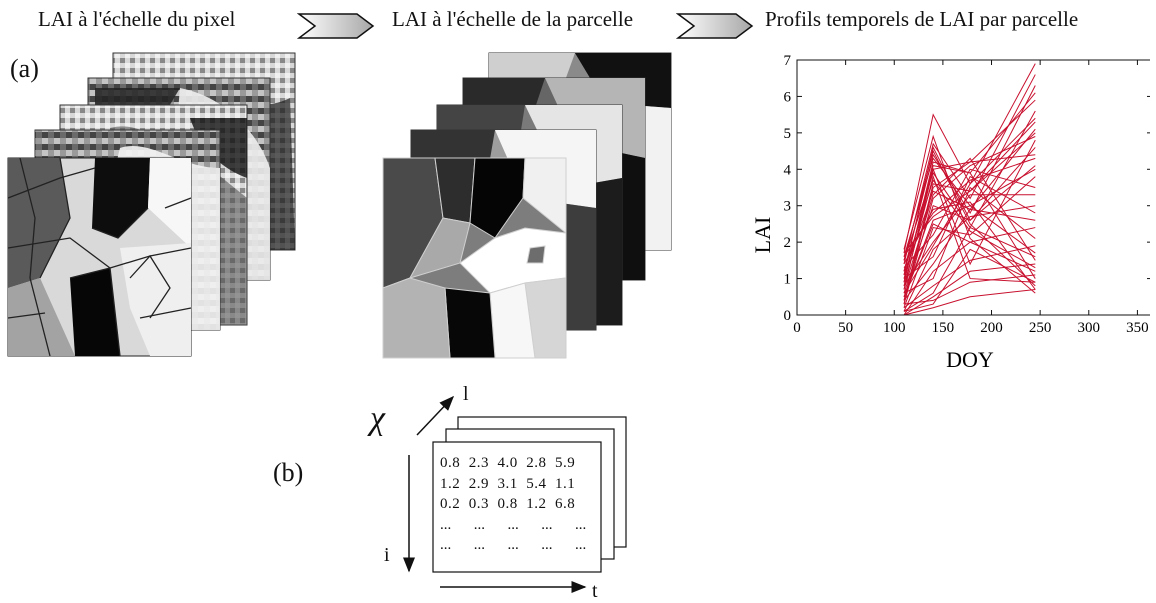  I want to click on y-tick-label: 1, so click(788, 280).